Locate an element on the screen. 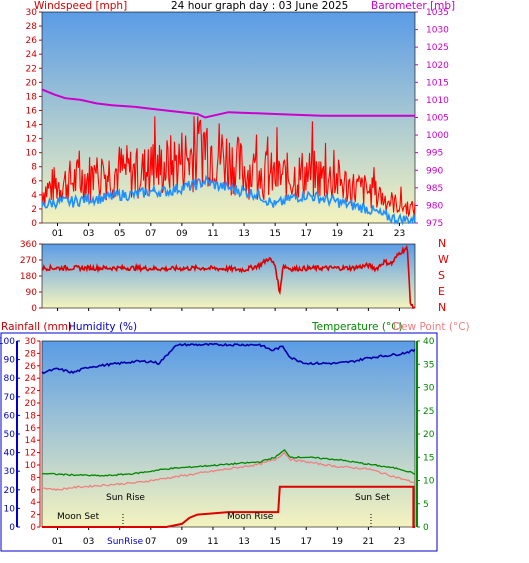 This screenshot has height=563, width=529. windspeed-axis-title: Windspeed [mph] is located at coordinates (80, 6).